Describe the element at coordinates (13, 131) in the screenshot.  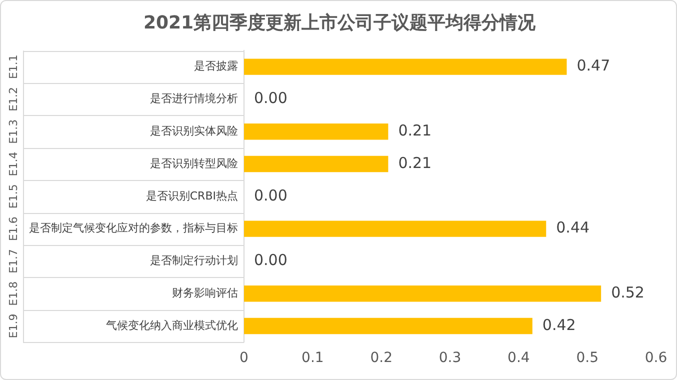
I see `text: E1.3` at that location.